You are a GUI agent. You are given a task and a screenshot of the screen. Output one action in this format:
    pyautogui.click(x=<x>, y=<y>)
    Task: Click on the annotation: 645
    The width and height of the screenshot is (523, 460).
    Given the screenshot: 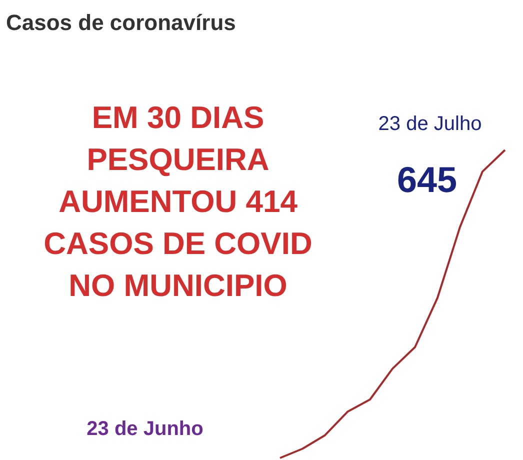 What is the action you would take?
    pyautogui.click(x=427, y=179)
    